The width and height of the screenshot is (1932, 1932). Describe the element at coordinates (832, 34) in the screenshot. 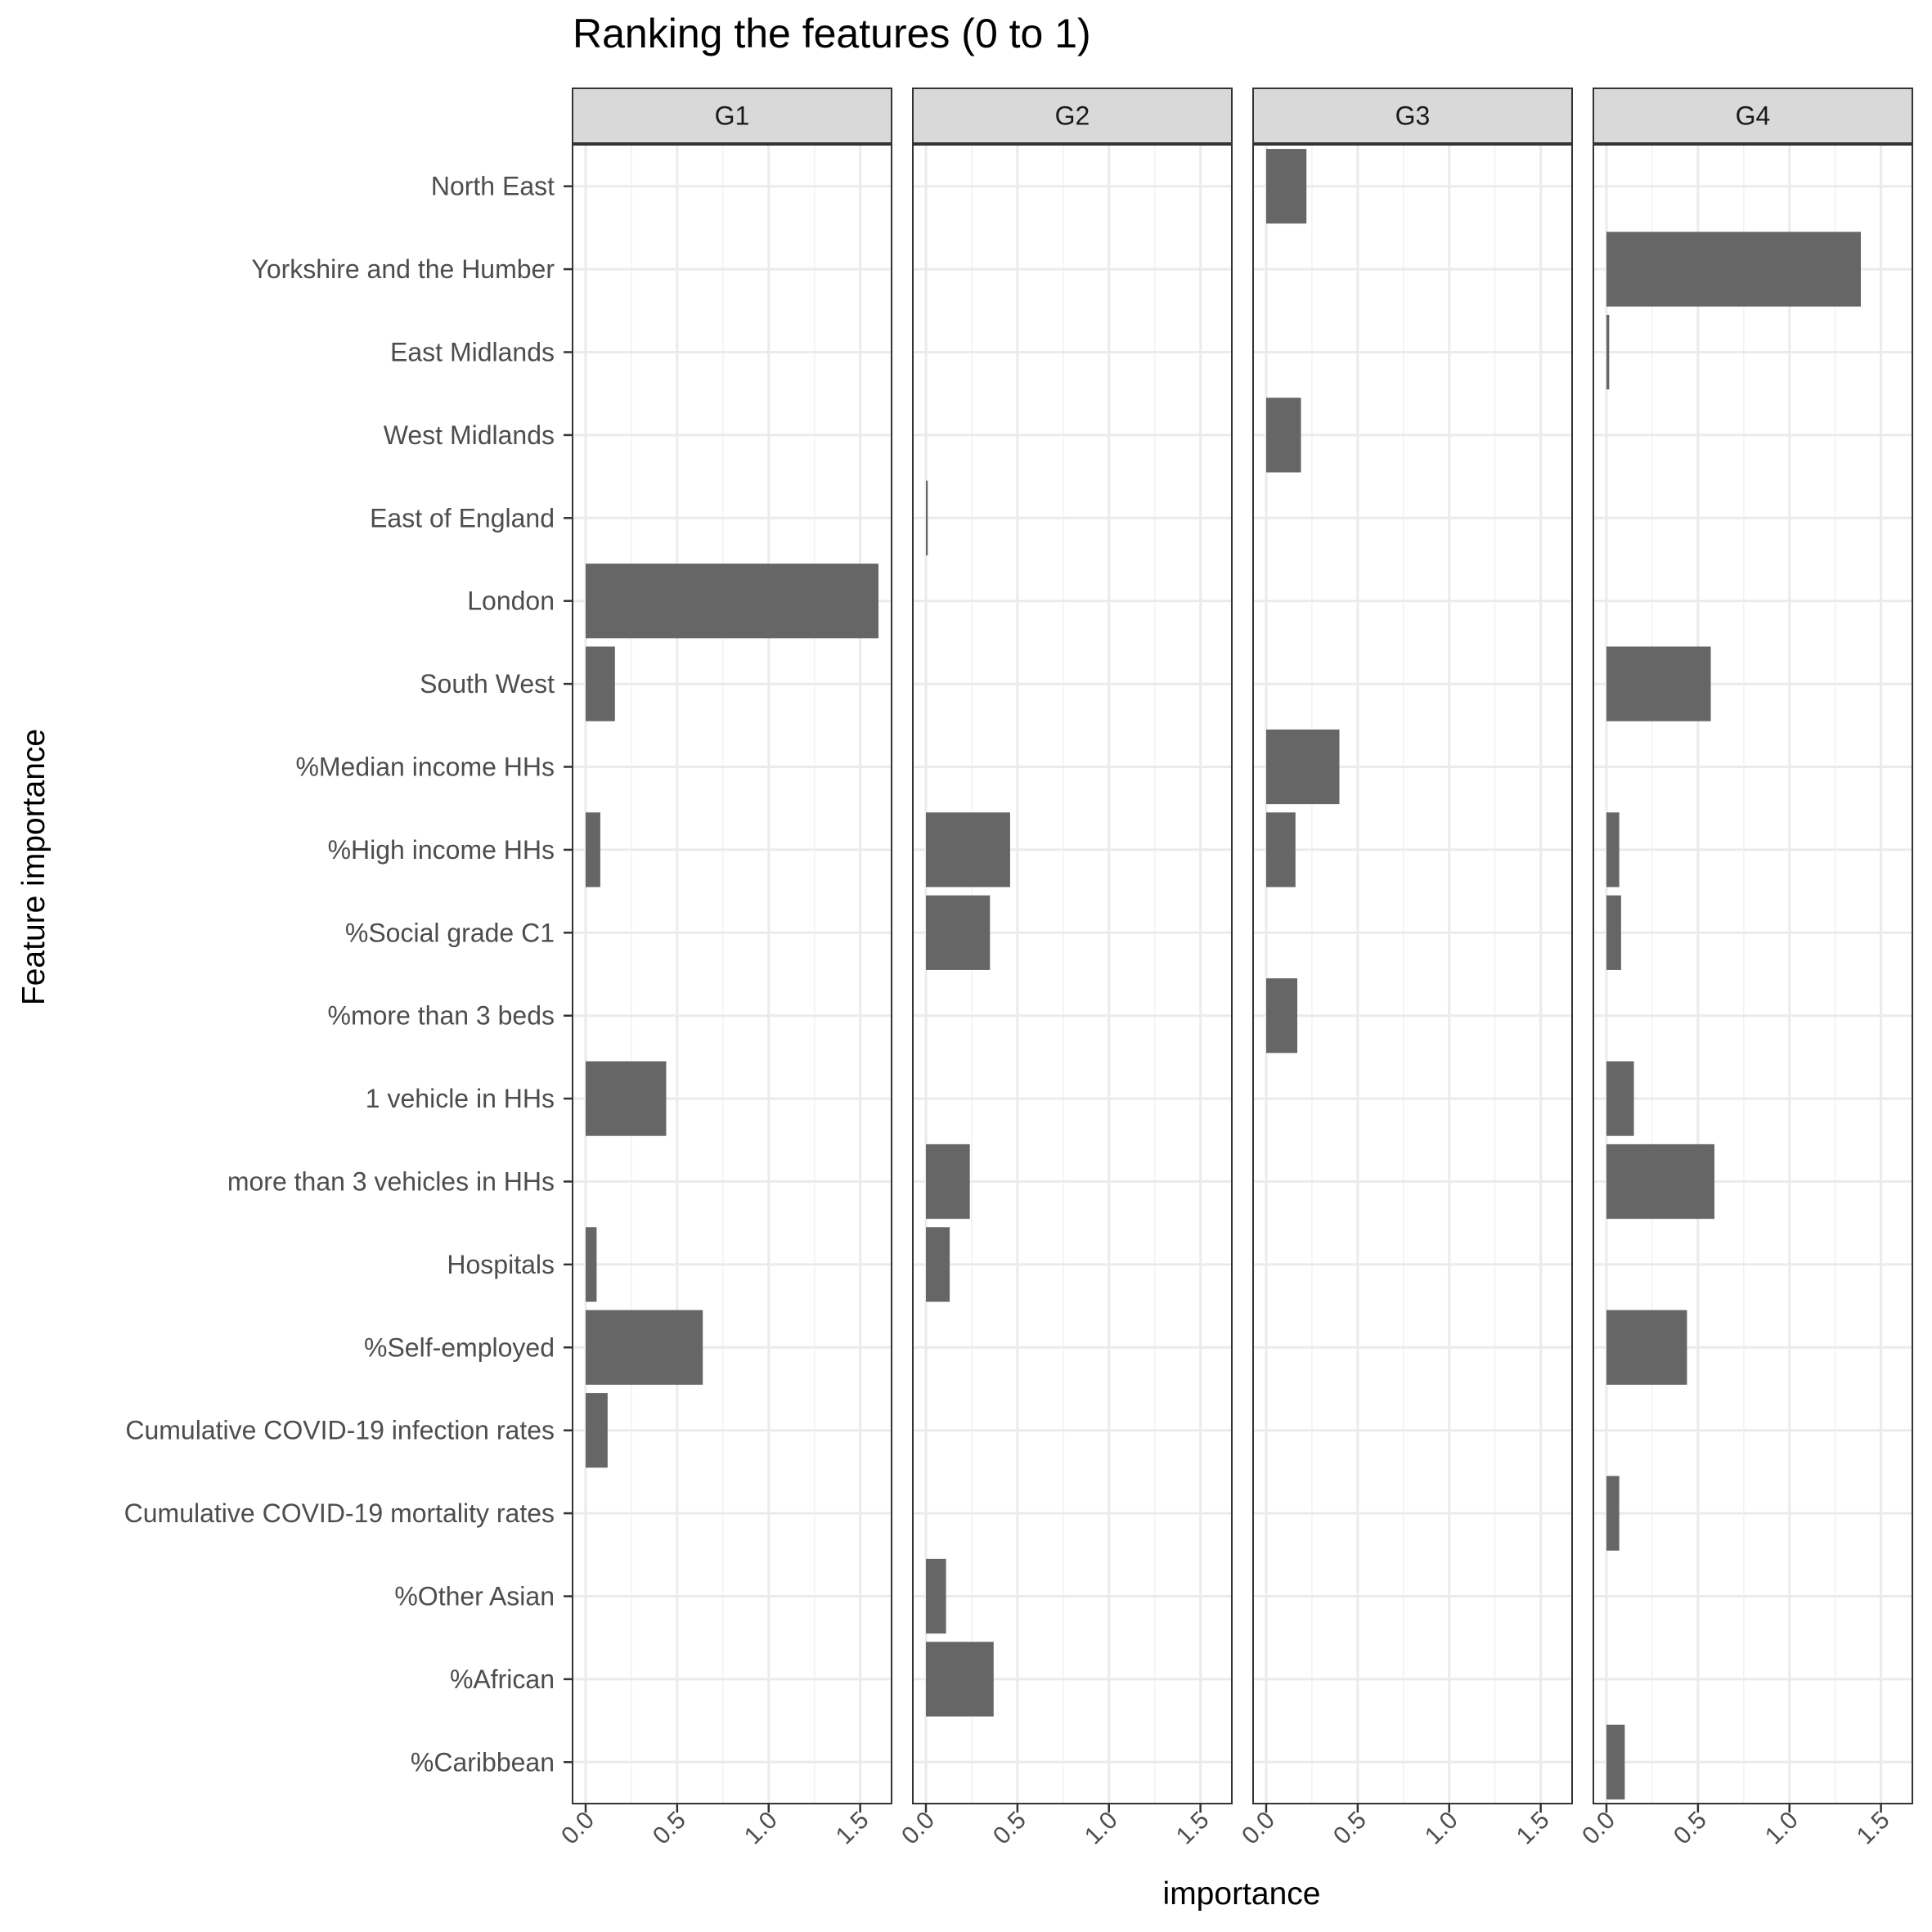

I see `chart-title: Ranking the features (0 to 1)` at that location.